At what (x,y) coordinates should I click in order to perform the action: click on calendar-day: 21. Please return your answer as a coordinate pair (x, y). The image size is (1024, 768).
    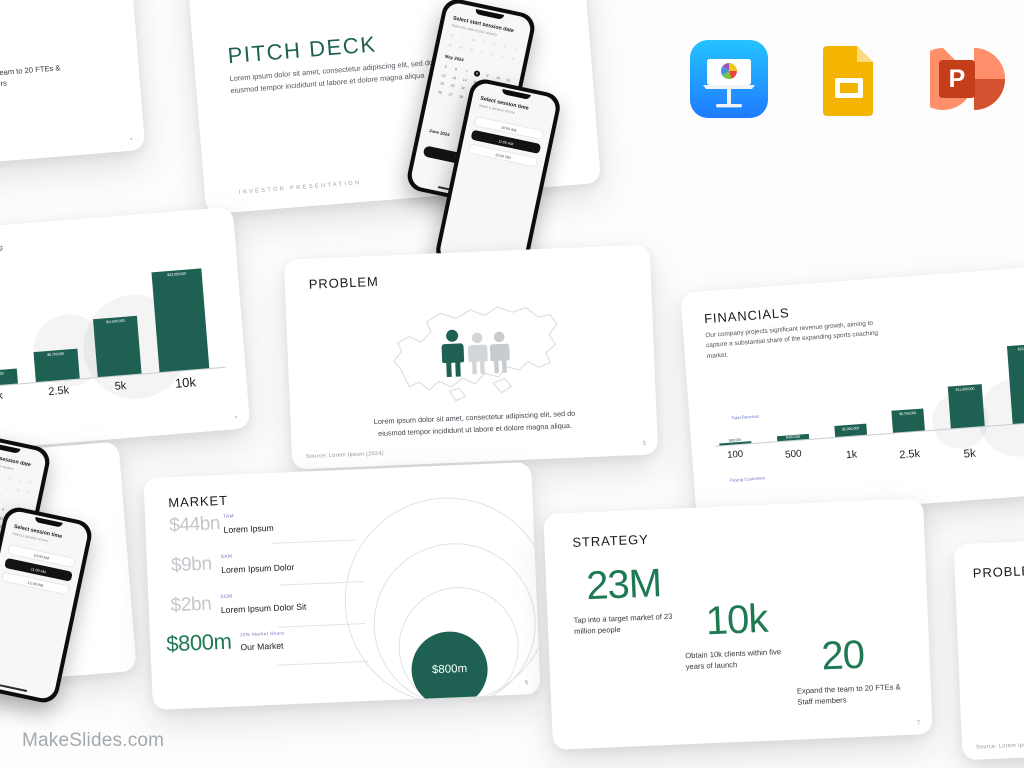
    Looking at the image, I should click on (463, 88).